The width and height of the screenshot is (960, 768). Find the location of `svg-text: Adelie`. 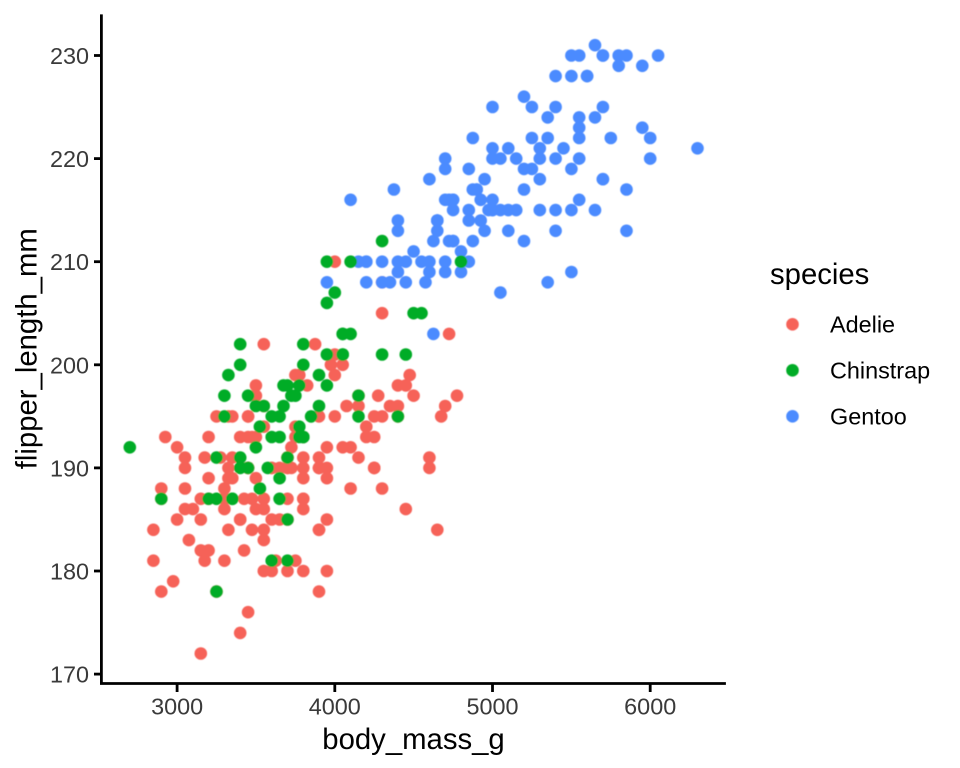

svg-text: Adelie is located at coordinates (862, 325).